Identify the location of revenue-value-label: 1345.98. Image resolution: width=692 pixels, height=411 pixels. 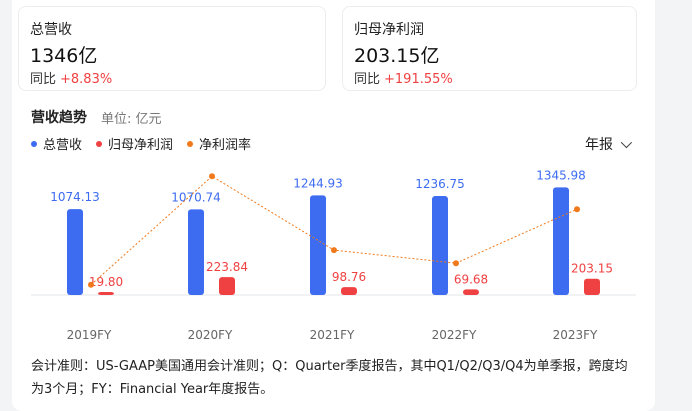
(561, 175).